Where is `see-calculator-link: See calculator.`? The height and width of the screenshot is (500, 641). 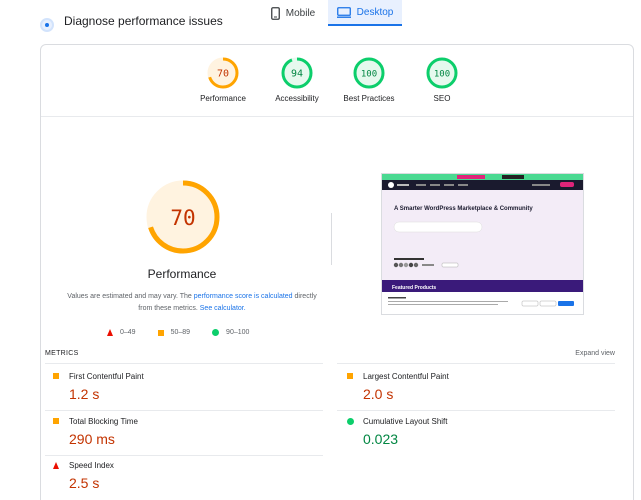
see-calculator-link: See calculator. is located at coordinates (222, 308).